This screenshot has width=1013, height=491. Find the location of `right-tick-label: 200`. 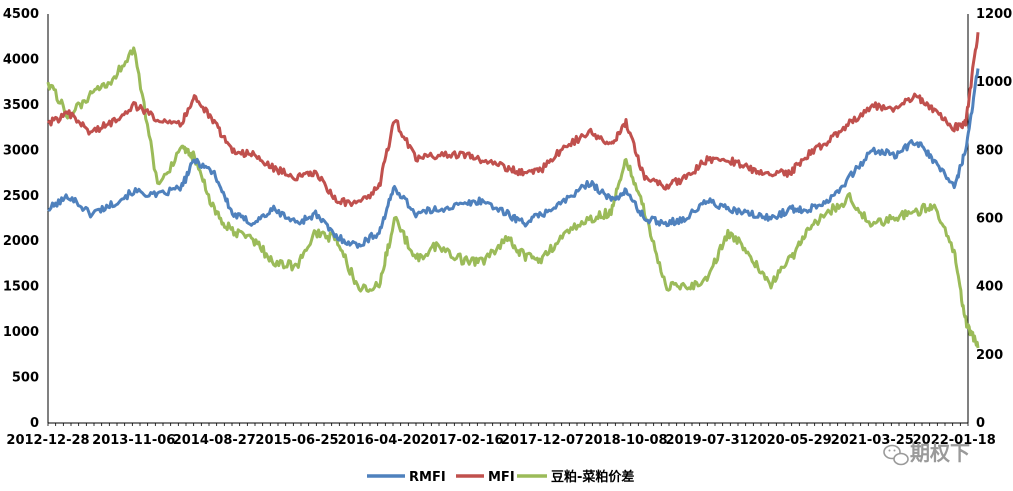

right-tick-label: 200 is located at coordinates (989, 355).